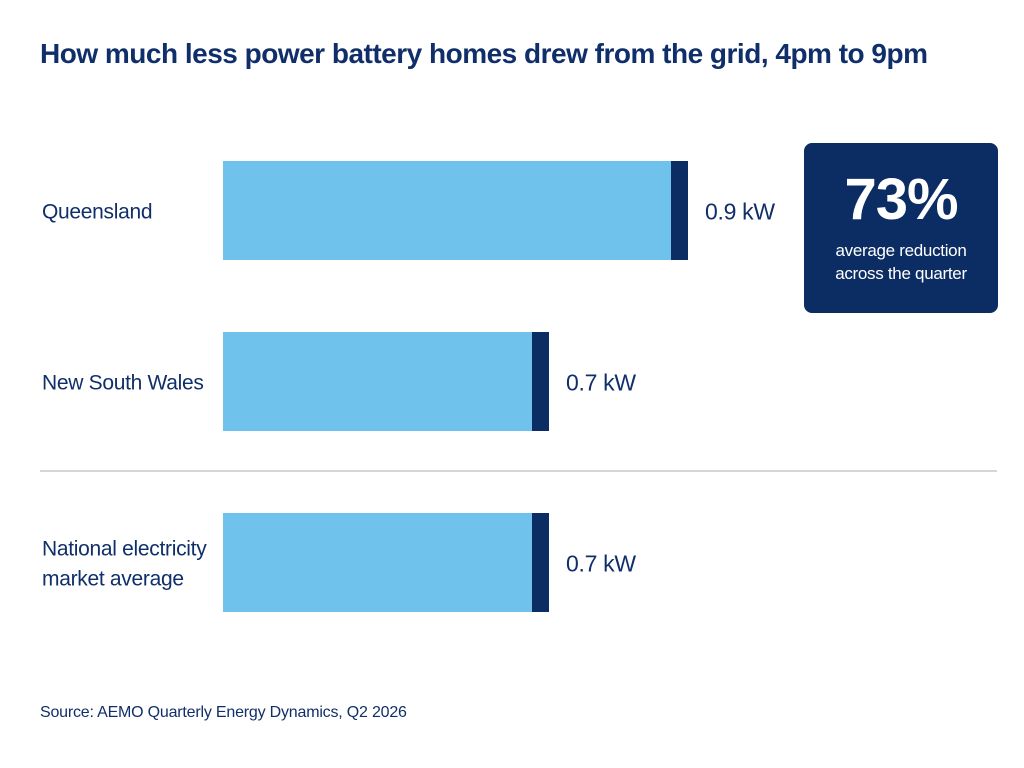  Describe the element at coordinates (123, 383) in the screenshot. I see `category-label: New South Wales` at that location.